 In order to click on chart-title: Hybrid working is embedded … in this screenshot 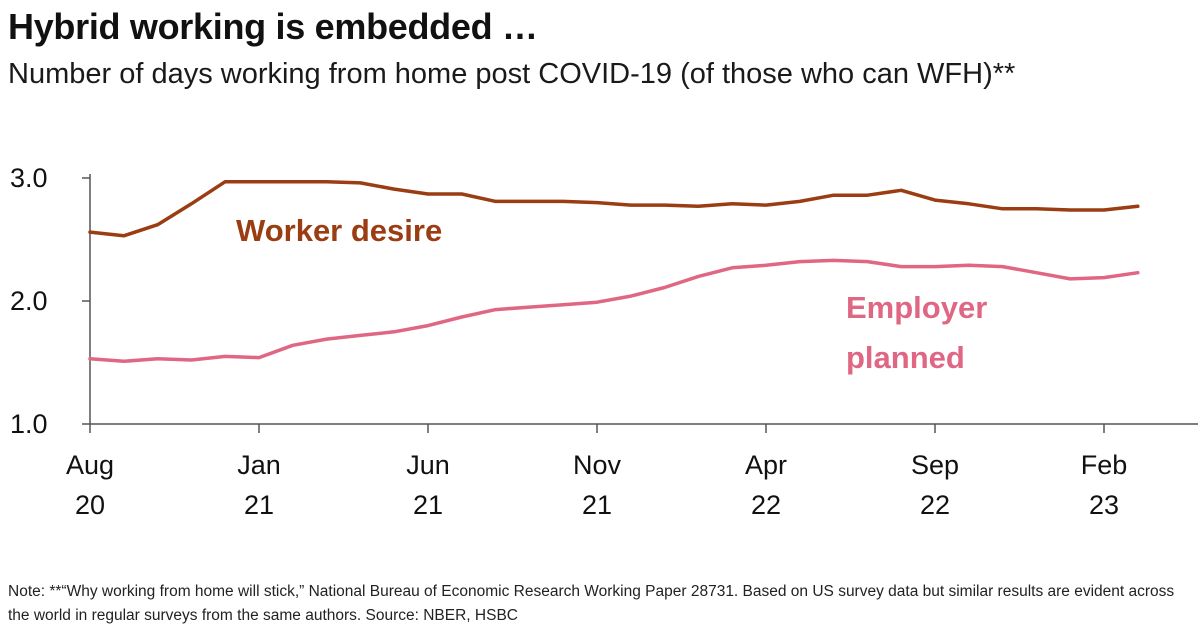, I will do `click(273, 26)`.